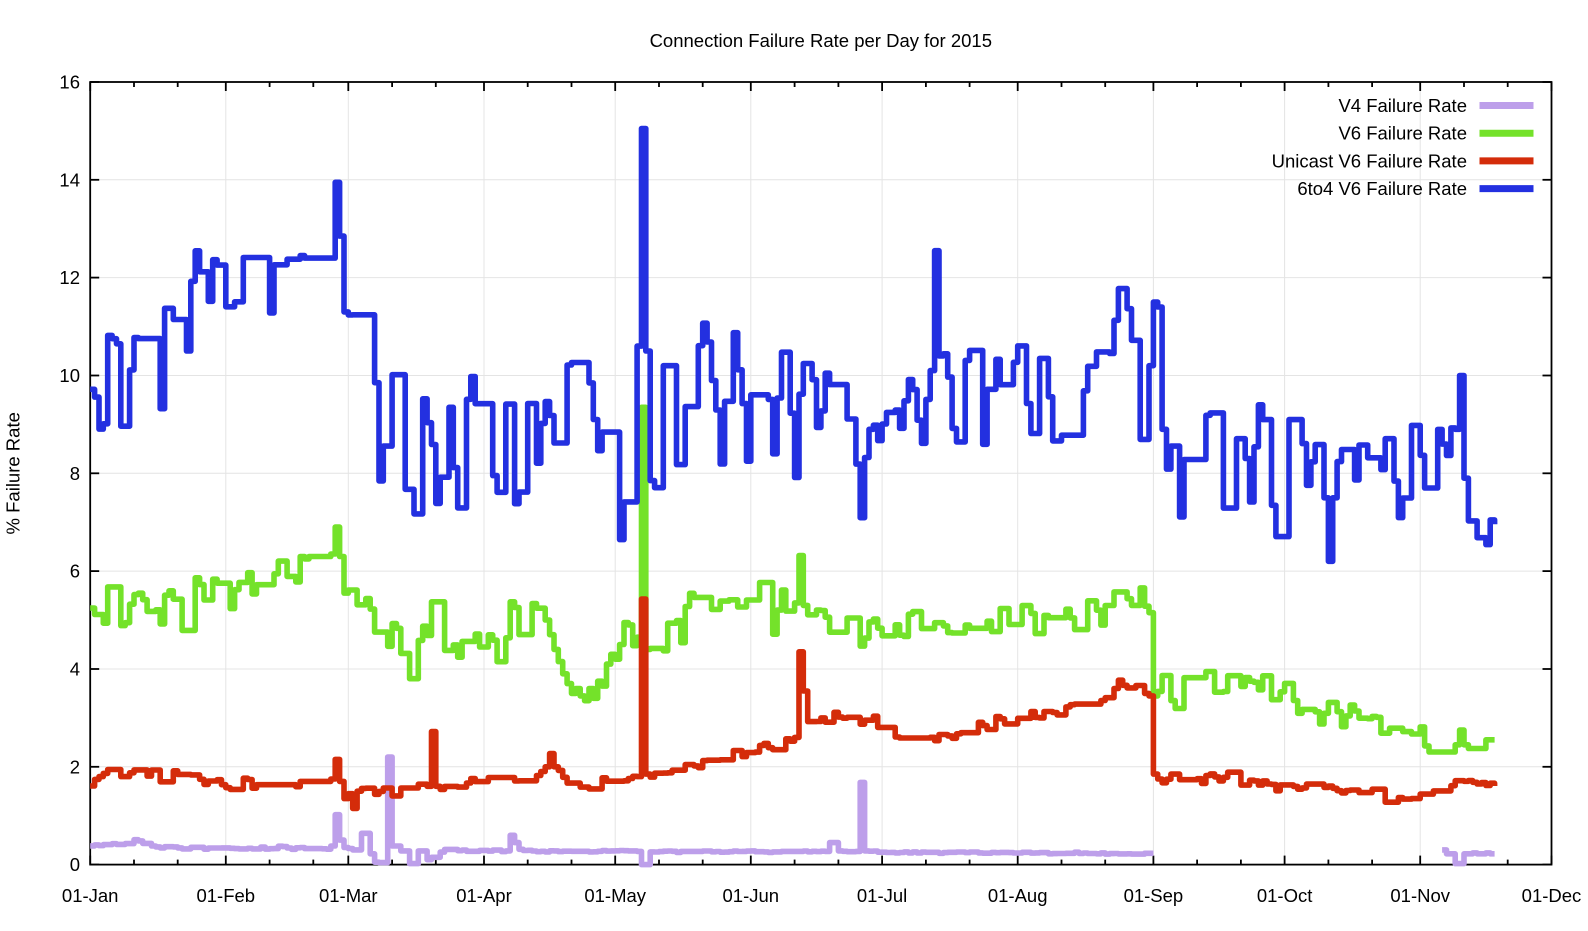 The image size is (1588, 931). I want to click on svg-text: 01-Feb, so click(225, 895).